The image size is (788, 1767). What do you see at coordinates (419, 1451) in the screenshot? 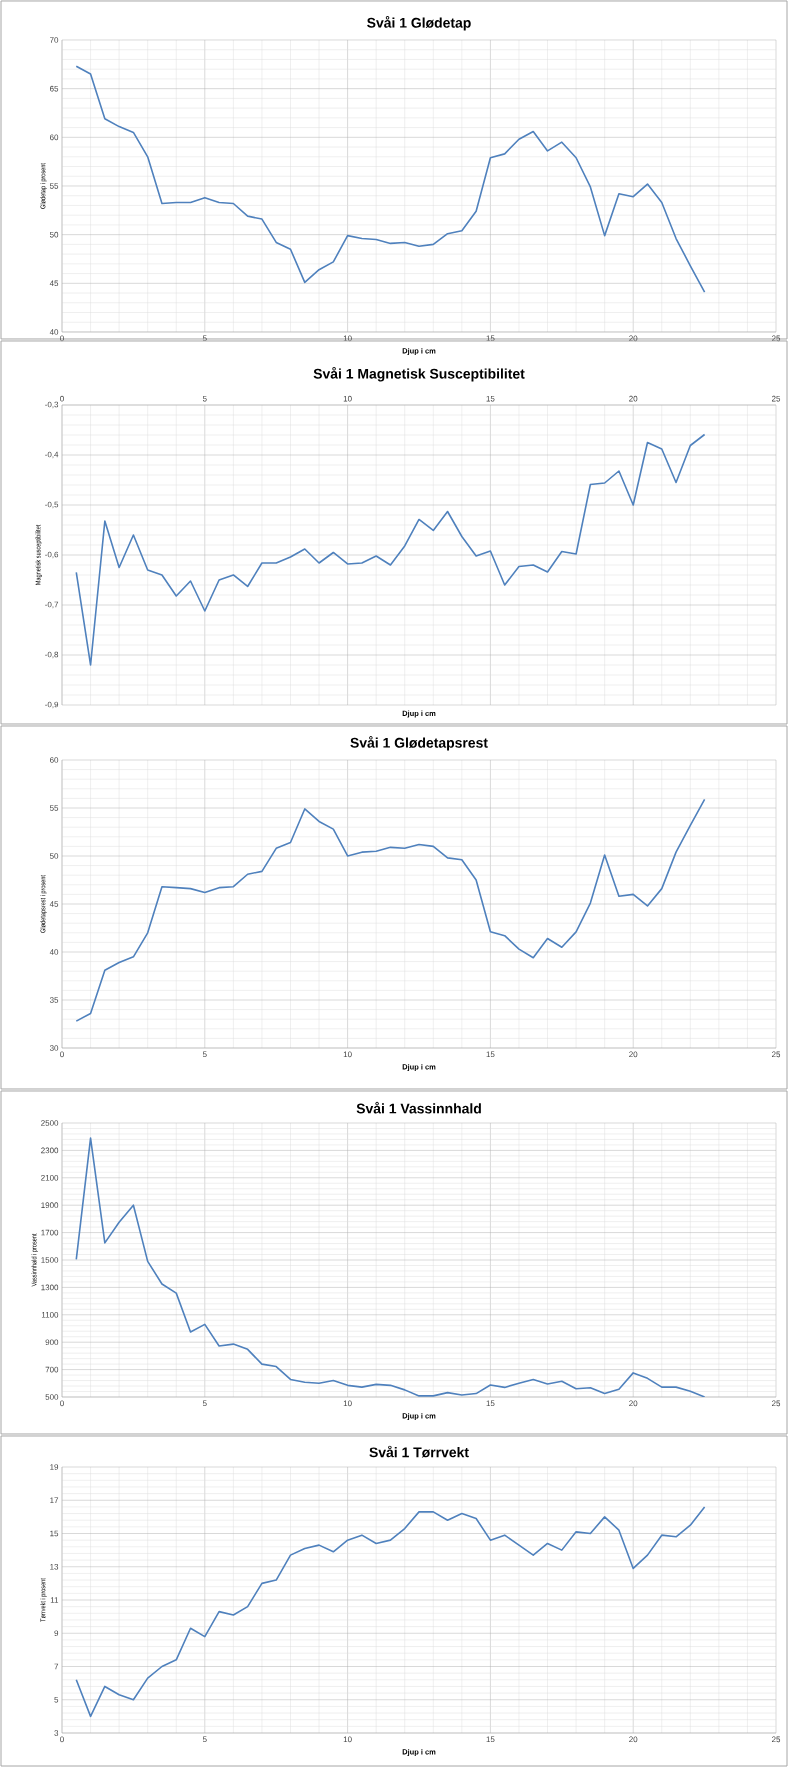
I see `chart-title: Svåi 1 Tørrvekt` at bounding box center [419, 1451].